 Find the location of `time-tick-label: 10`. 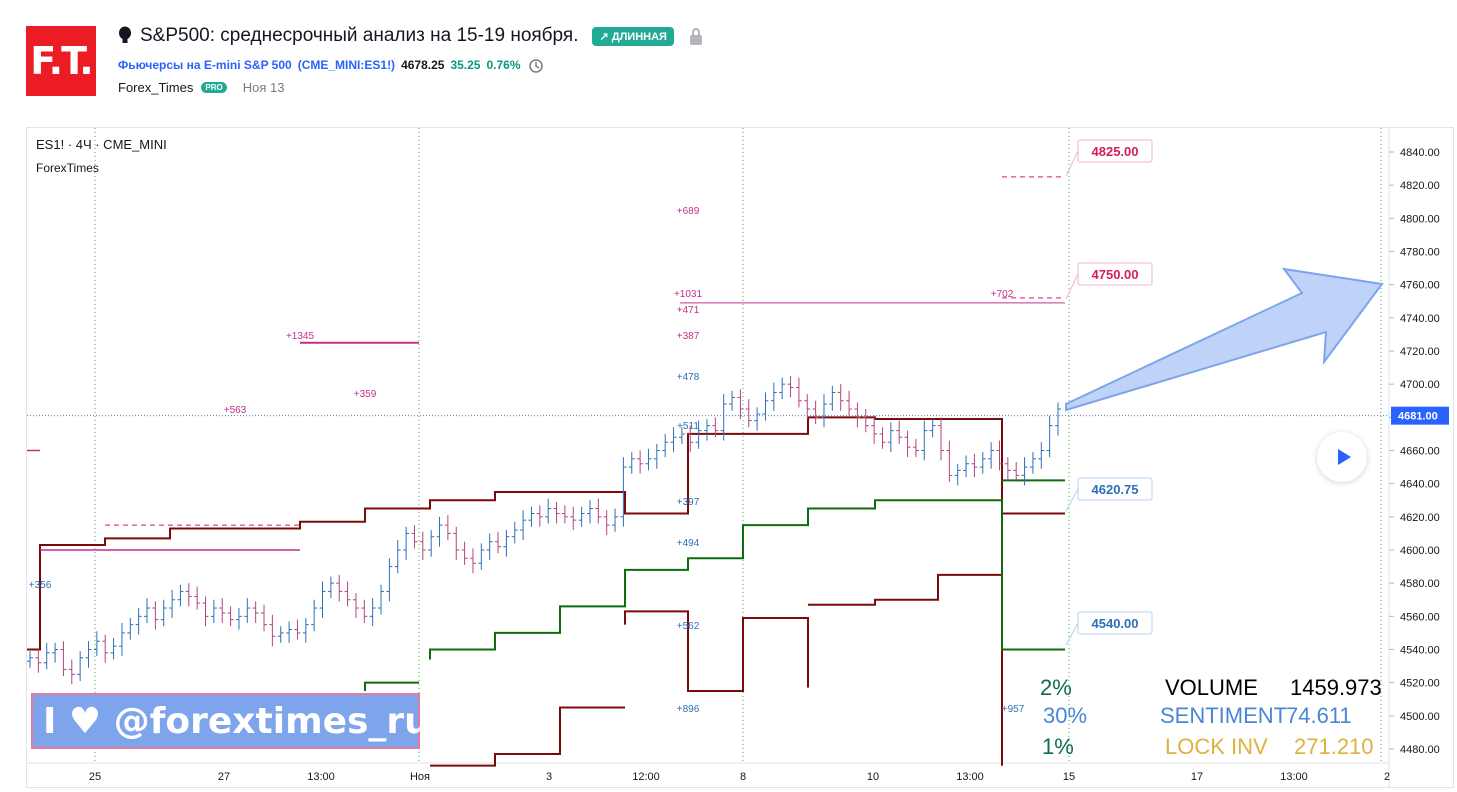

time-tick-label: 10 is located at coordinates (873, 777).